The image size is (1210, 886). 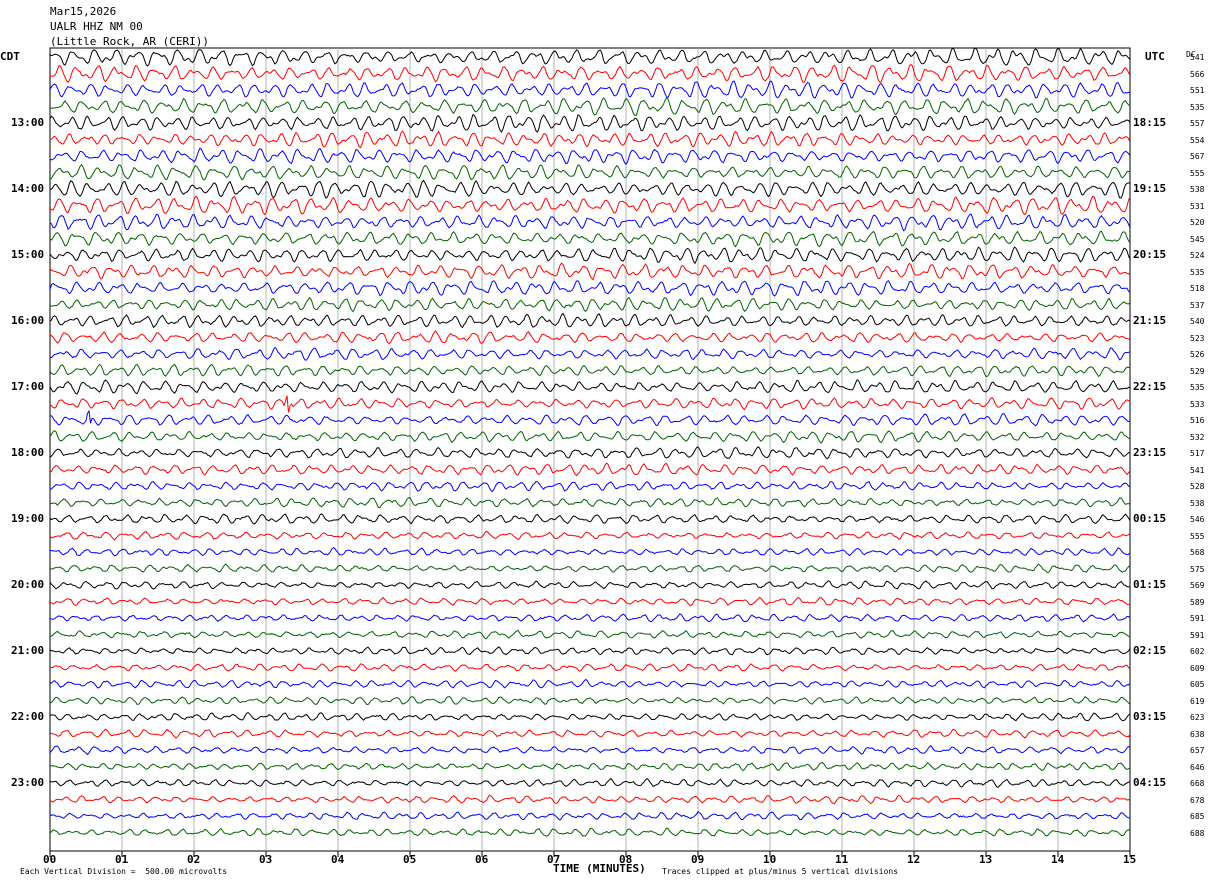 What do you see at coordinates (1197, 651) in the screenshot?
I see `dc-offset-label: 602` at bounding box center [1197, 651].